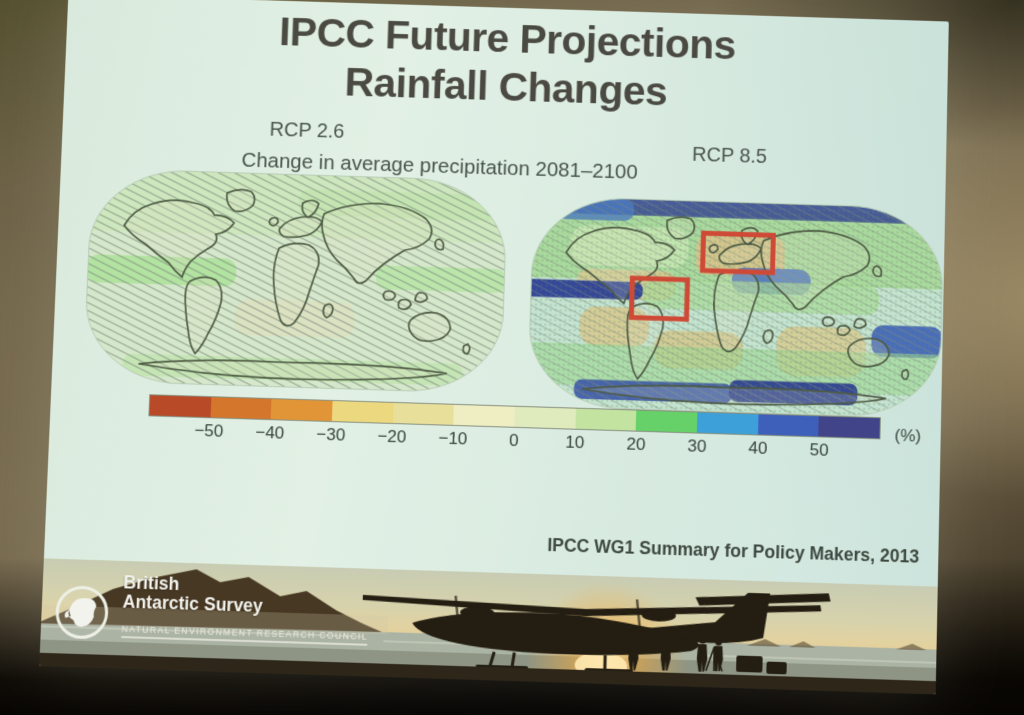  What do you see at coordinates (487, 673) in the screenshot?
I see `banner-foreground` at bounding box center [487, 673].